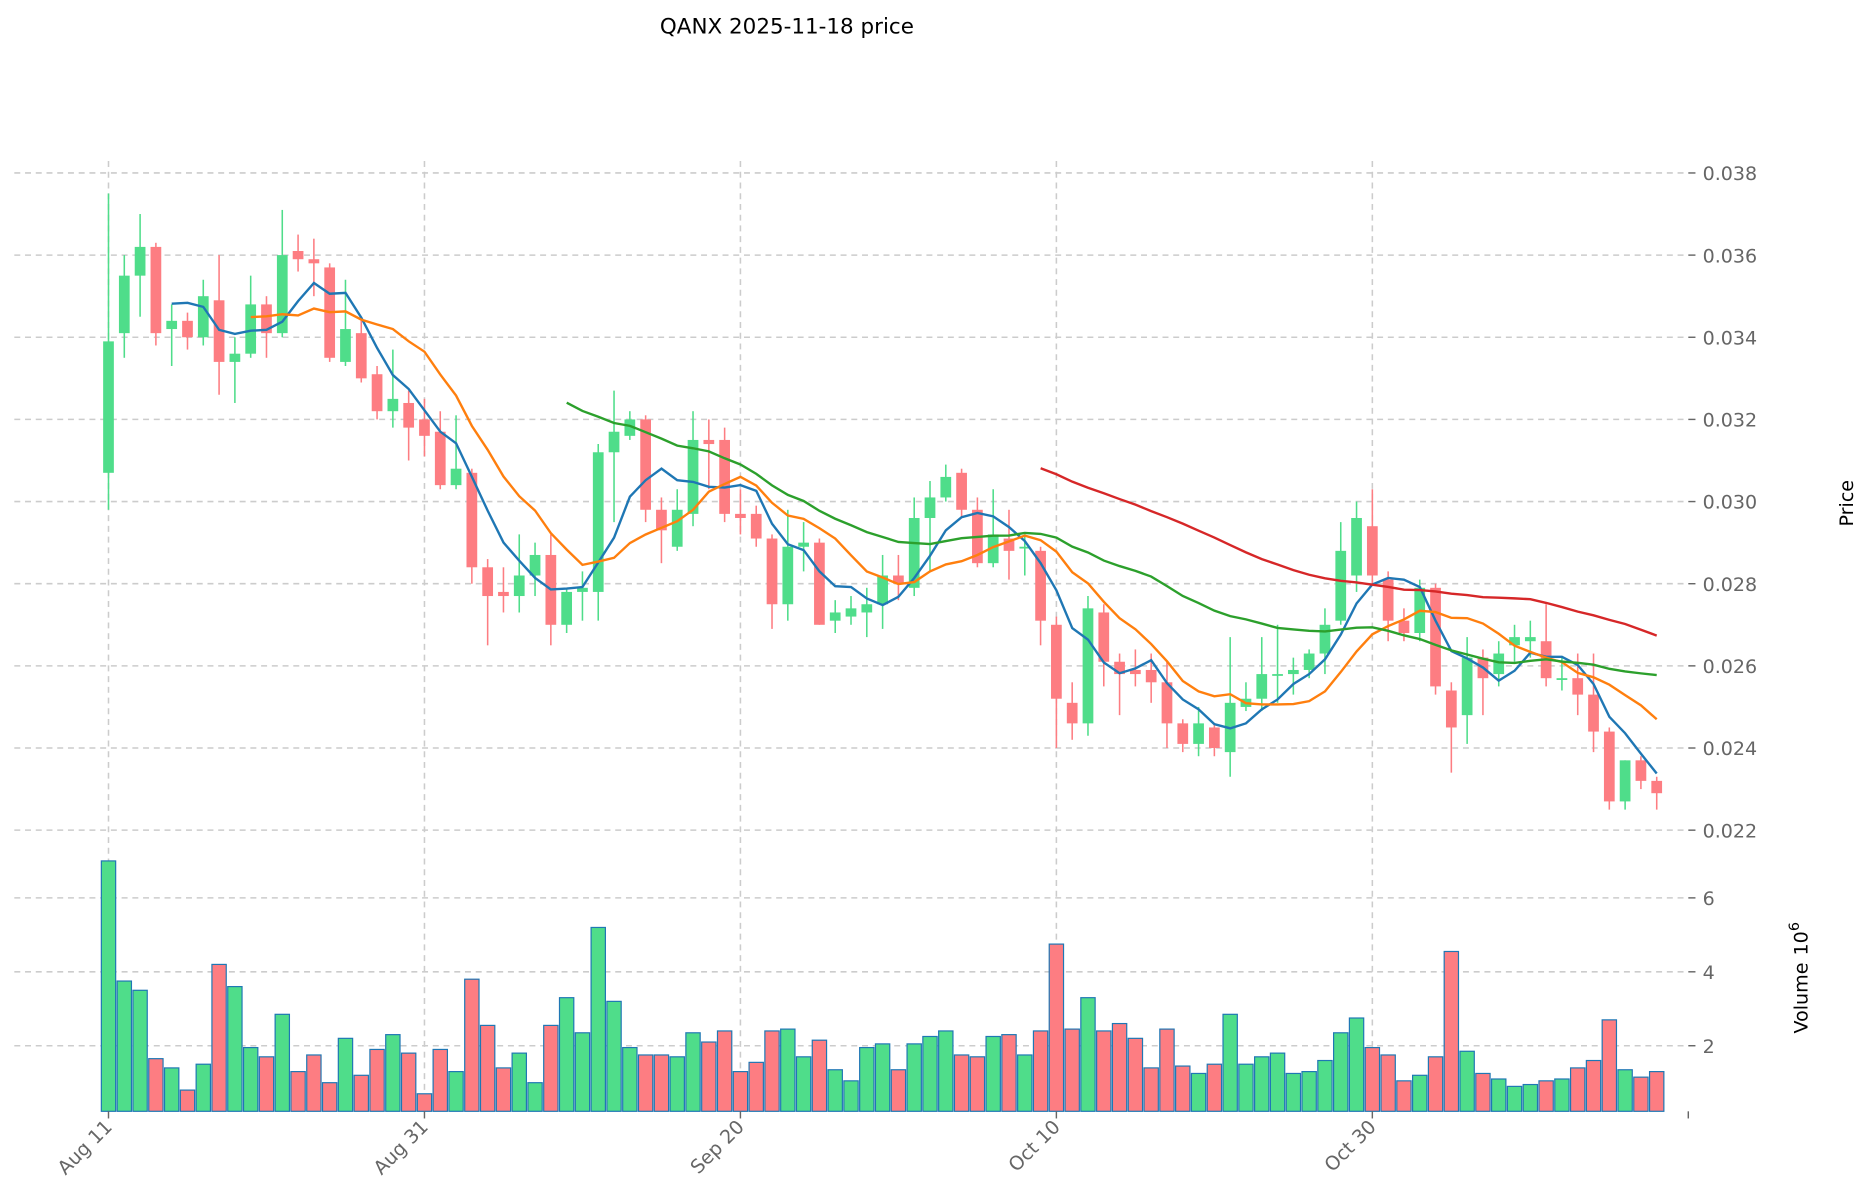 This screenshot has height=1202, width=1860. What do you see at coordinates (1349, 552) in the screenshot?
I see `ma-60-line` at bounding box center [1349, 552].